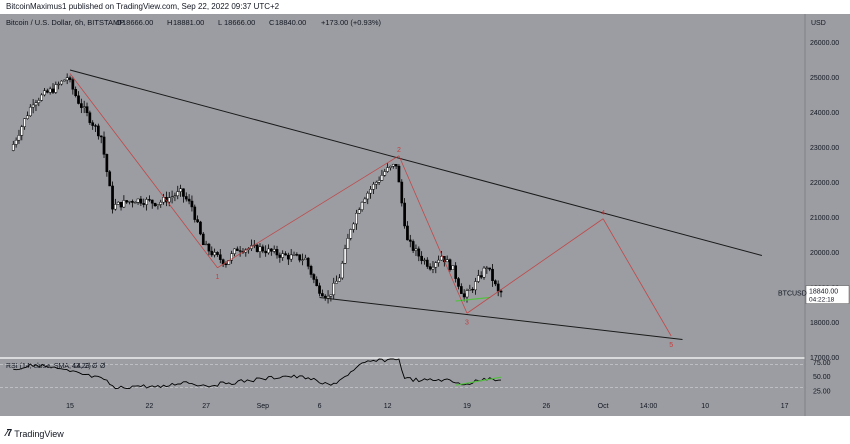 The width and height of the screenshot is (850, 444). Describe the element at coordinates (671, 345) in the screenshot. I see `wave-label-5: 5` at that location.